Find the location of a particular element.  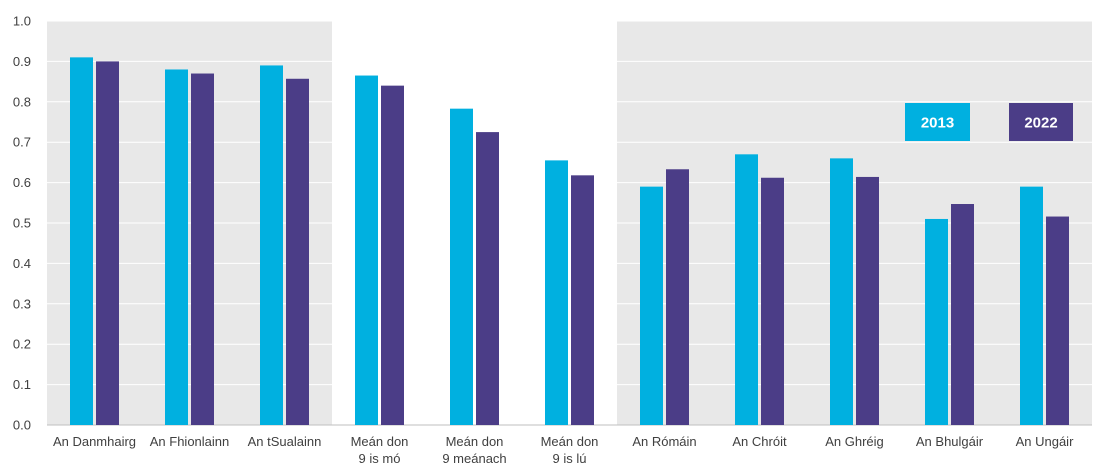

x-category-label: 9 is mó is located at coordinates (380, 458).